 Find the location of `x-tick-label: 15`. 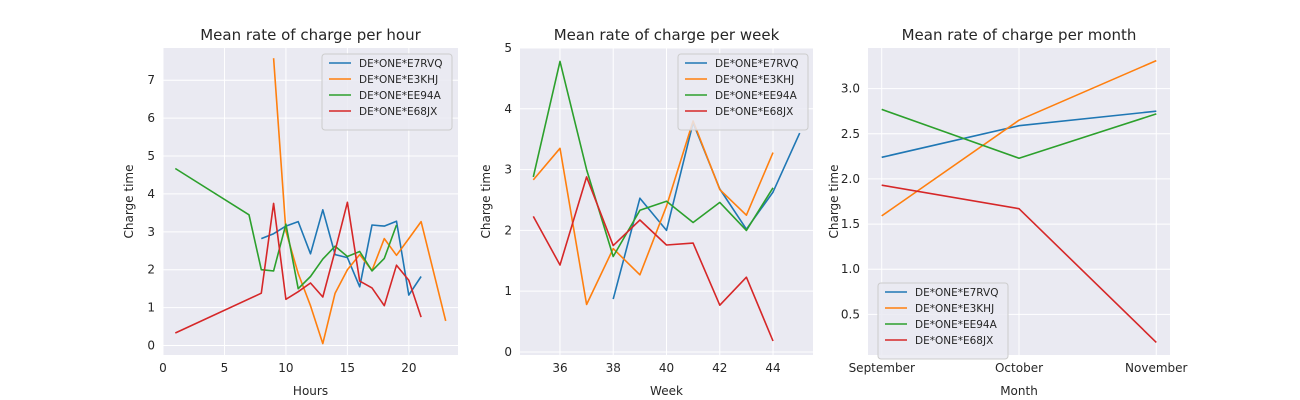

x-tick-label: 15 is located at coordinates (347, 368).